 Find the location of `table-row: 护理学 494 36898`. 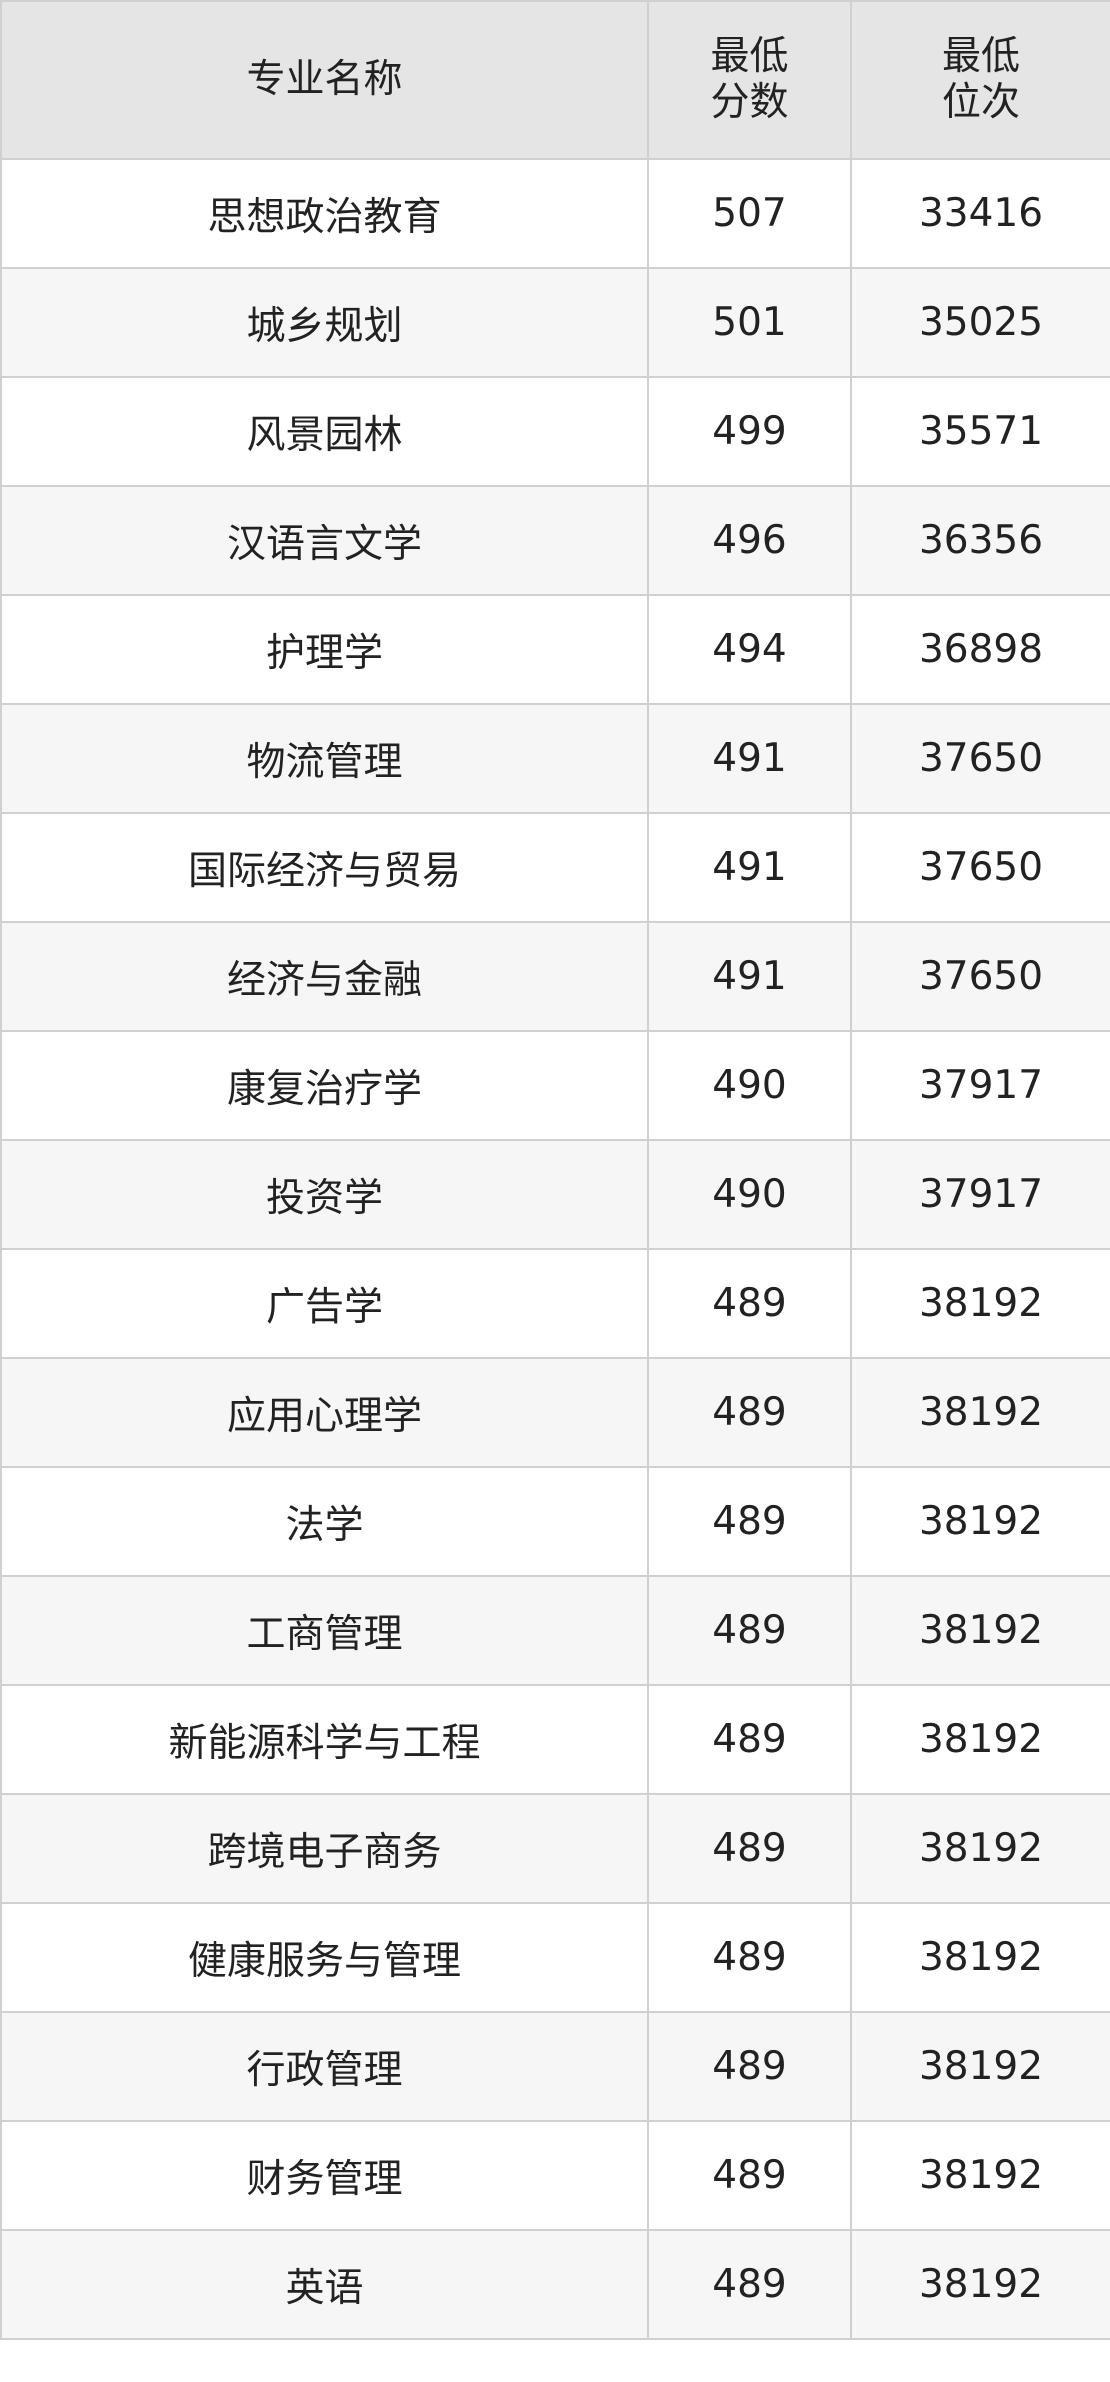

table-row: 护理学 494 36898 is located at coordinates (555, 649).